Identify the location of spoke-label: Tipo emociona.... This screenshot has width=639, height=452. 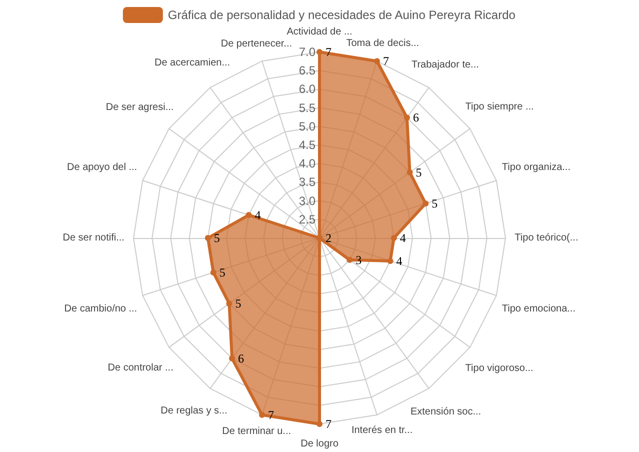
(539, 309).